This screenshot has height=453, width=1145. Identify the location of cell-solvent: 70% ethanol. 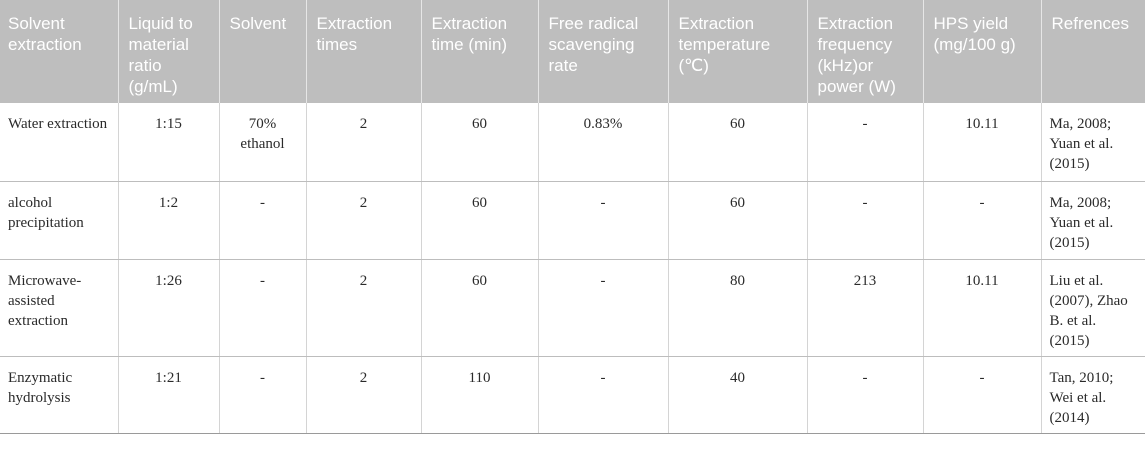
(263, 142).